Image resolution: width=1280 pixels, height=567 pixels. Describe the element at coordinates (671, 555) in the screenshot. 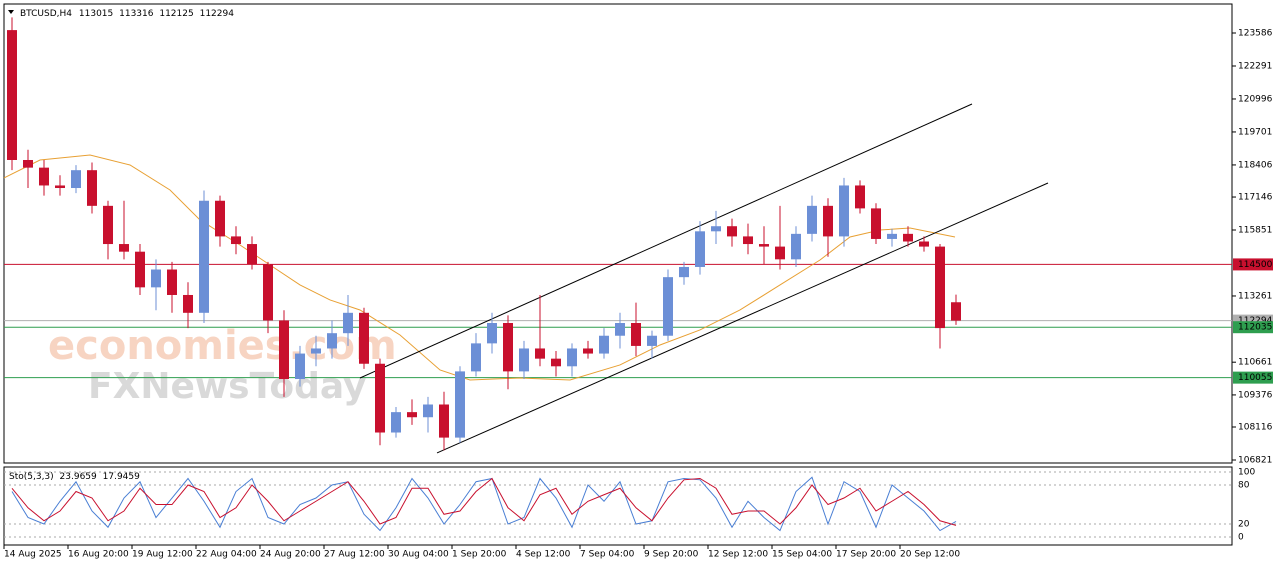

I see `x-tick-label: 9 Sep 20:00` at that location.